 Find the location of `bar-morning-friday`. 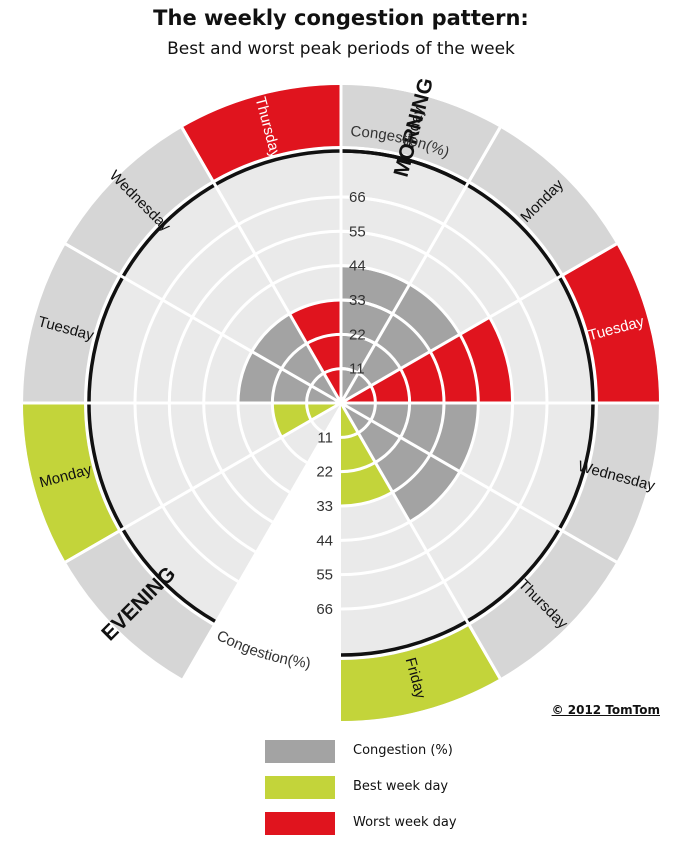

bar-morning-friday is located at coordinates (367, 454).